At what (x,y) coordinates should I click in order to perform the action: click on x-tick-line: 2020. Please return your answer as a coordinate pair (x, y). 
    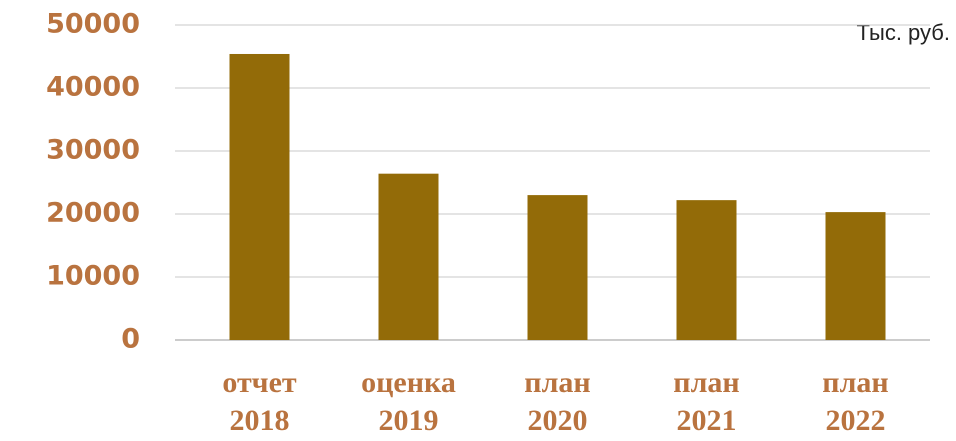
    Looking at the image, I should click on (558, 420).